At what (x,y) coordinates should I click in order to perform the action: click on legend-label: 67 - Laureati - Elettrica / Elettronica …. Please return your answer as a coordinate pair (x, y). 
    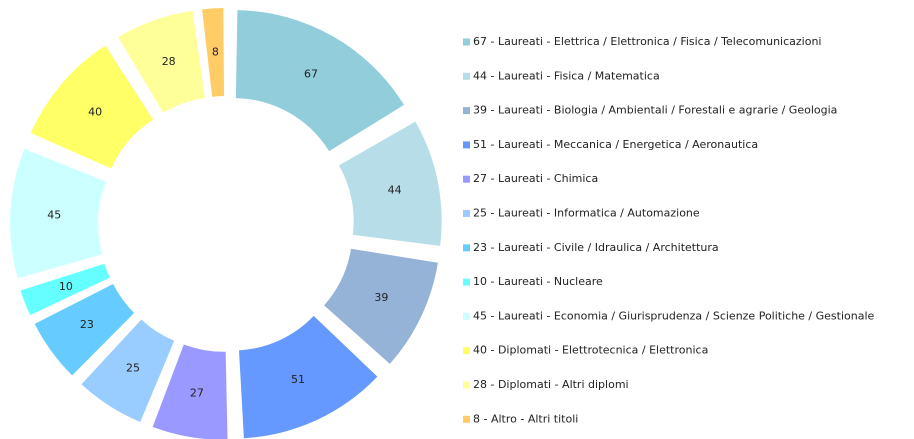
    Looking at the image, I should click on (647, 41).